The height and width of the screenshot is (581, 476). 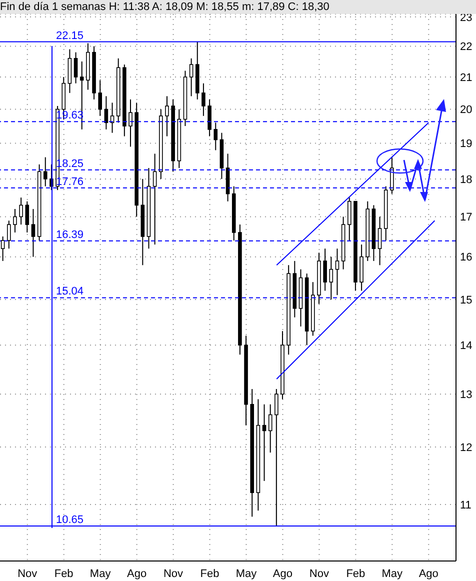 I want to click on ref-line-label: 10.65, so click(x=70, y=520).